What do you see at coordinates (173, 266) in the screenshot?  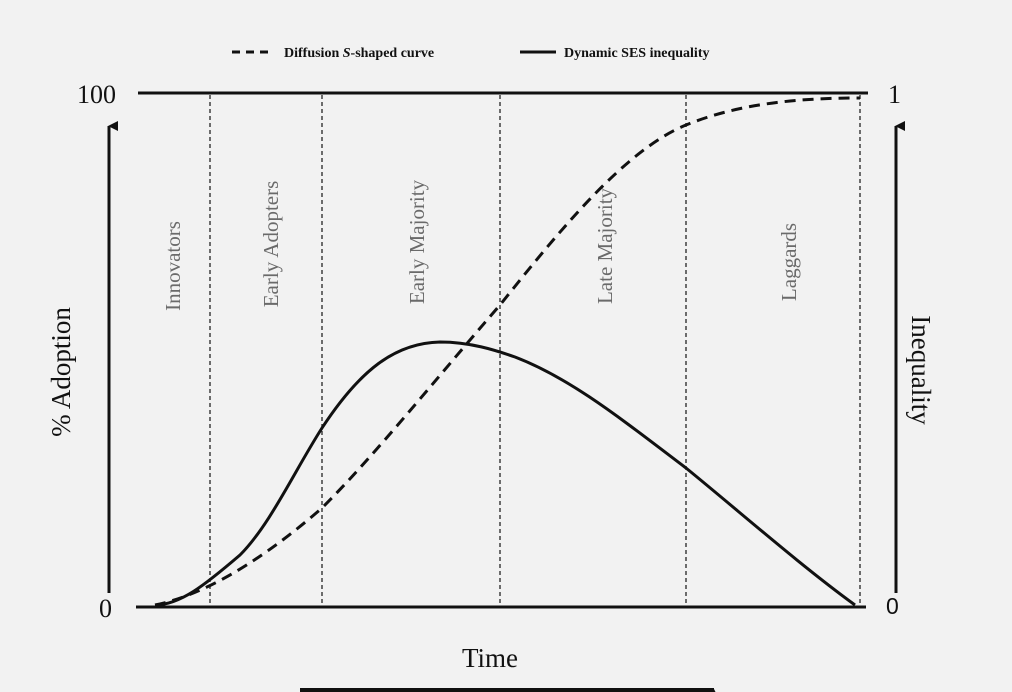 I see `phase-label-innovators: Innovators` at bounding box center [173, 266].